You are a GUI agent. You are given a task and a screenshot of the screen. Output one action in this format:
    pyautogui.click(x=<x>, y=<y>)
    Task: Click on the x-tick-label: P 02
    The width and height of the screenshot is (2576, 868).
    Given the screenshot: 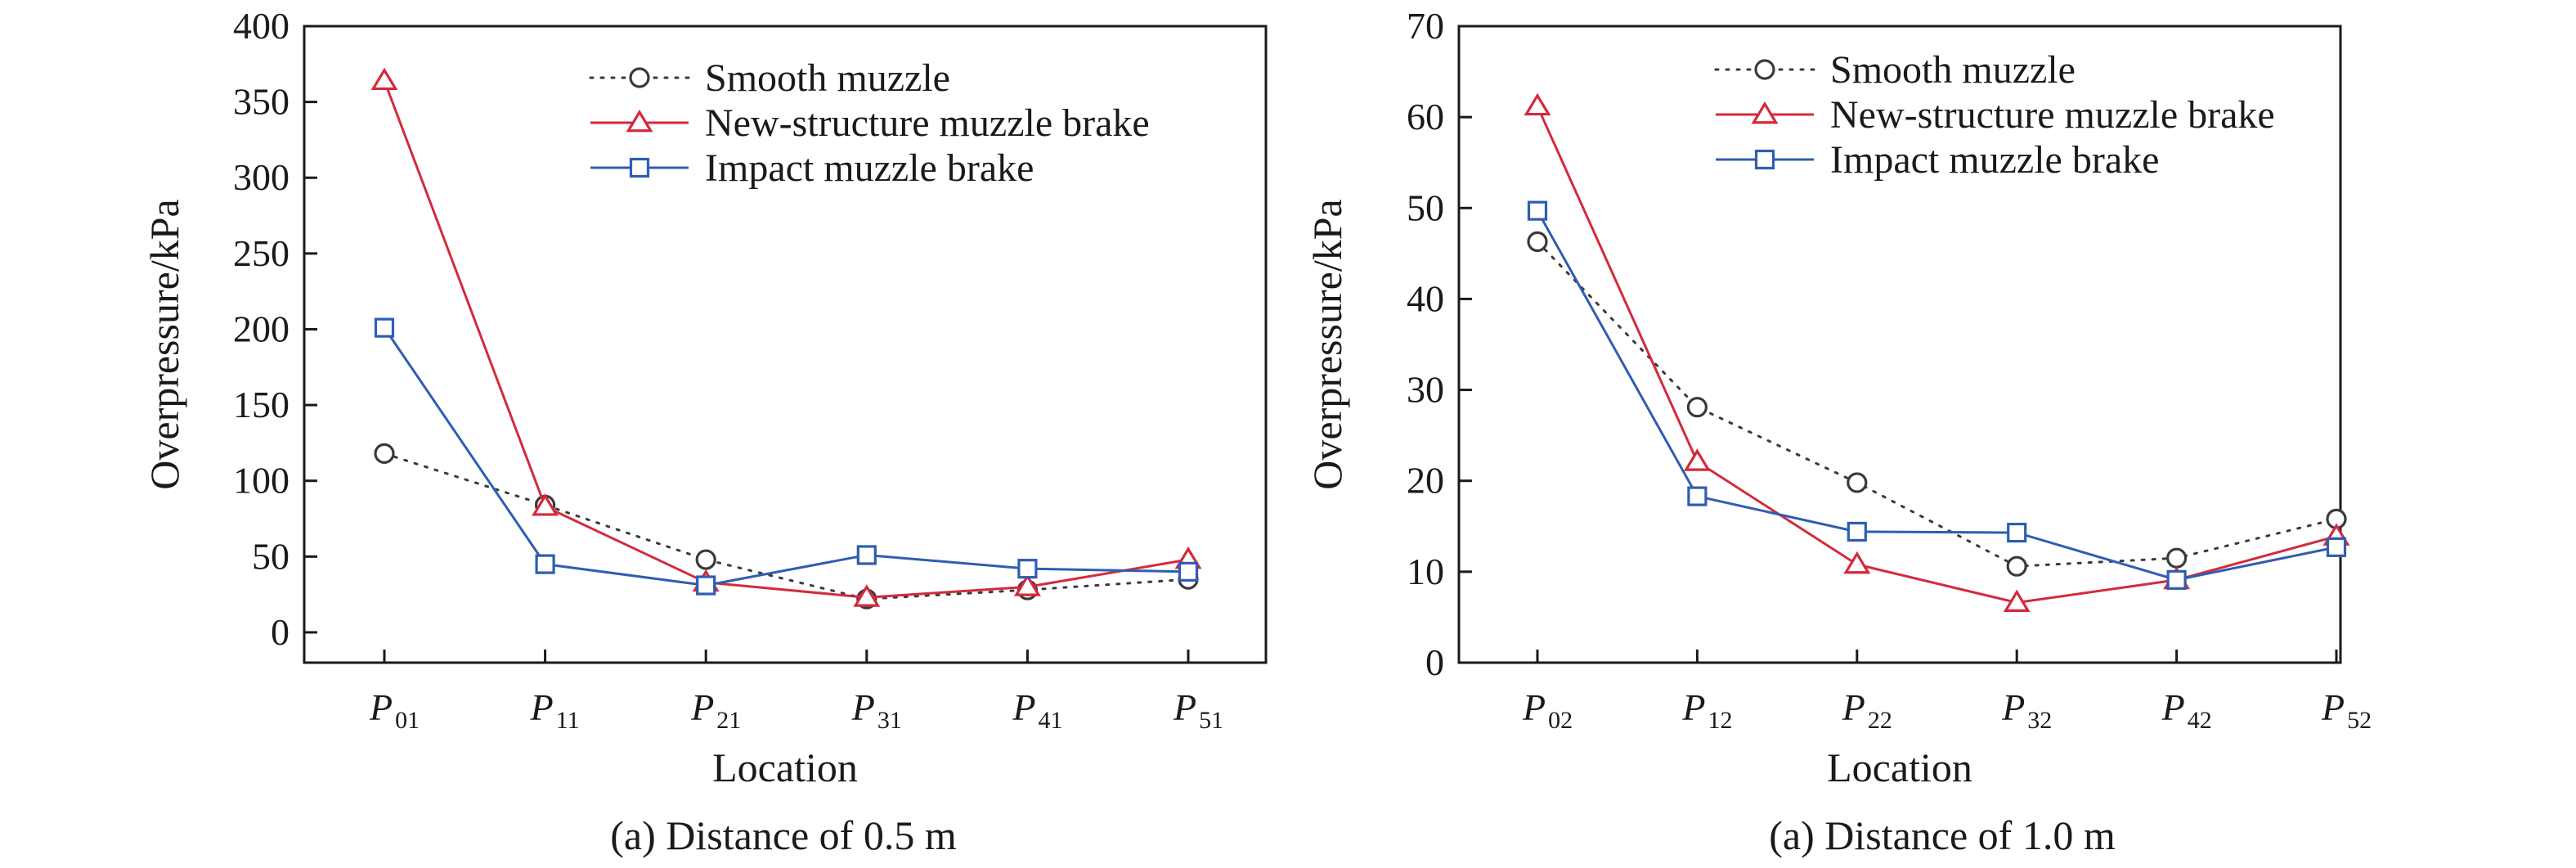 What is the action you would take?
    pyautogui.click(x=1547, y=710)
    